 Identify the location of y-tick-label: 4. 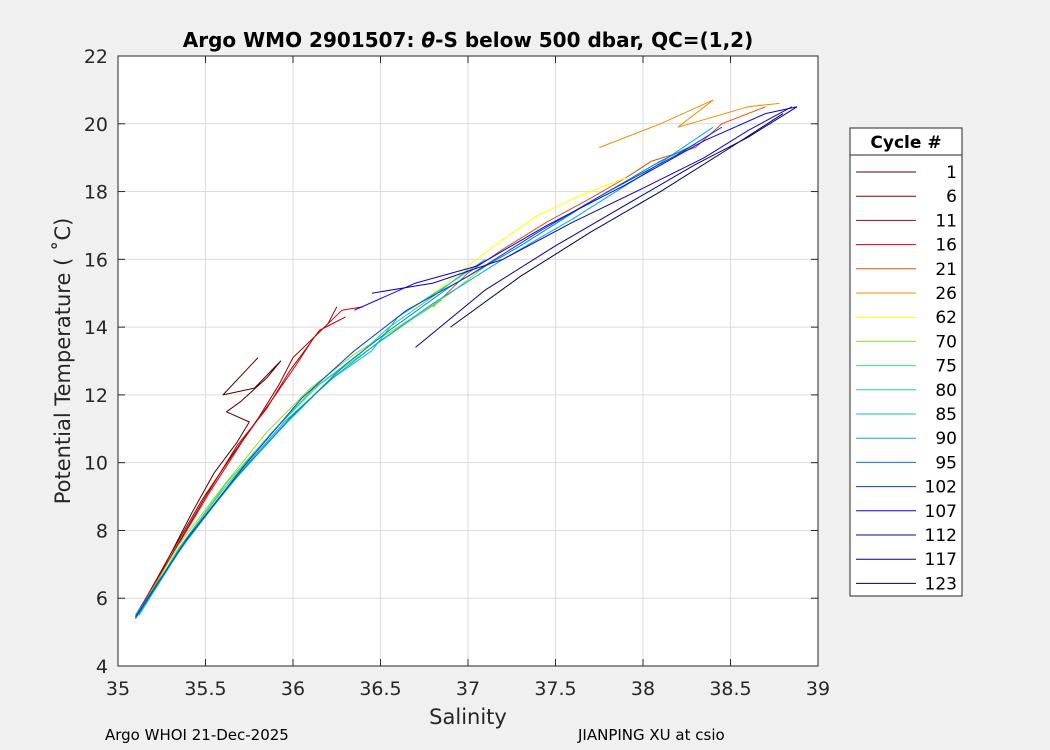
(102, 667).